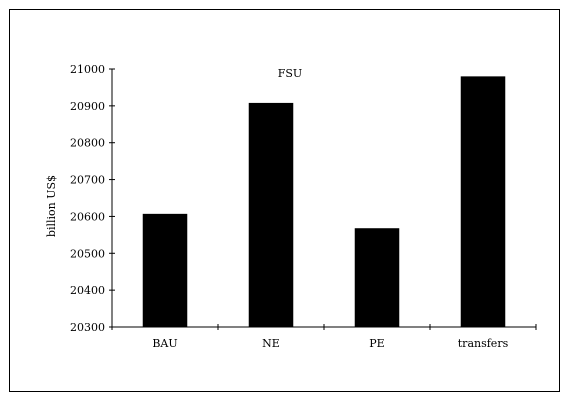 The width and height of the screenshot is (571, 401). Describe the element at coordinates (87, 290) in the screenshot. I see `y-tick-label: 20400` at that location.